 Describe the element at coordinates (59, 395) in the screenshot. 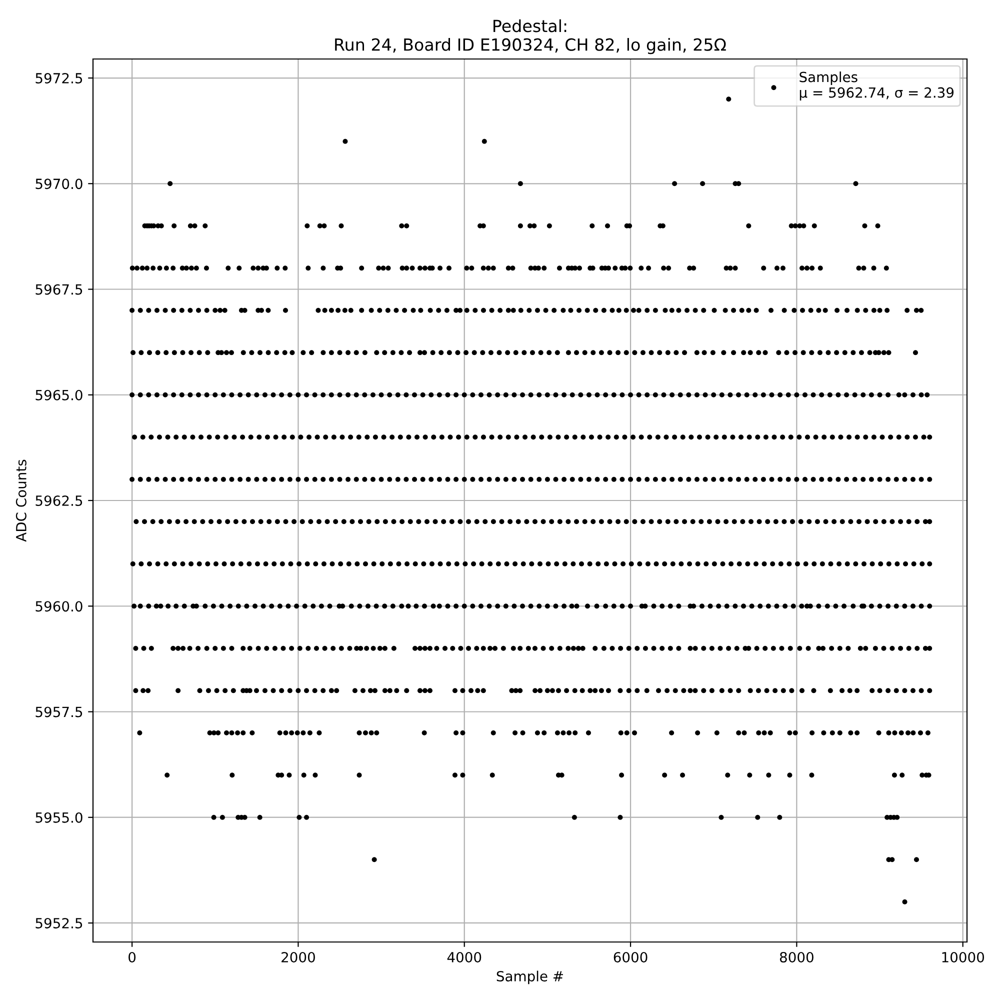

I see `y-tick-label: 5965.0` at that location.